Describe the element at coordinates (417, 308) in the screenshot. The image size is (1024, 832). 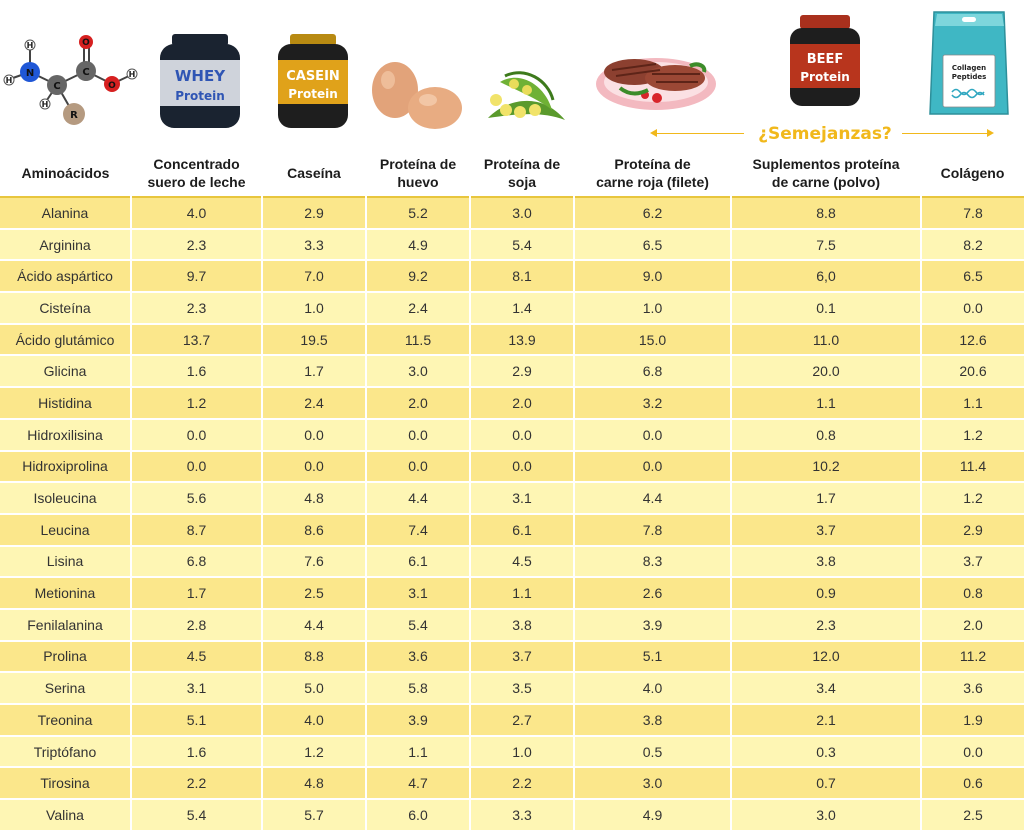
I see `table-cell: 2.4` at that location.